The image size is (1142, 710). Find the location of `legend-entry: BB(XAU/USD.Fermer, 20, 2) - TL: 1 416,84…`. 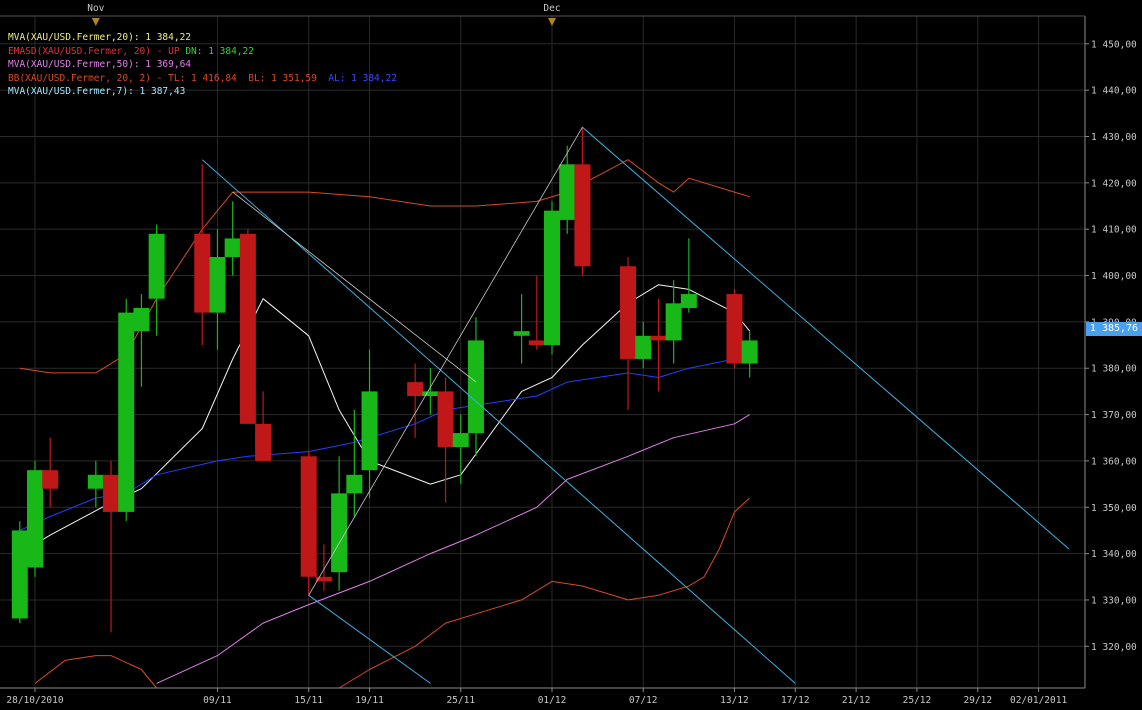

legend-entry: BB(XAU/USD.Fermer, 20, 2) - TL: 1 416,84… is located at coordinates (202, 79).